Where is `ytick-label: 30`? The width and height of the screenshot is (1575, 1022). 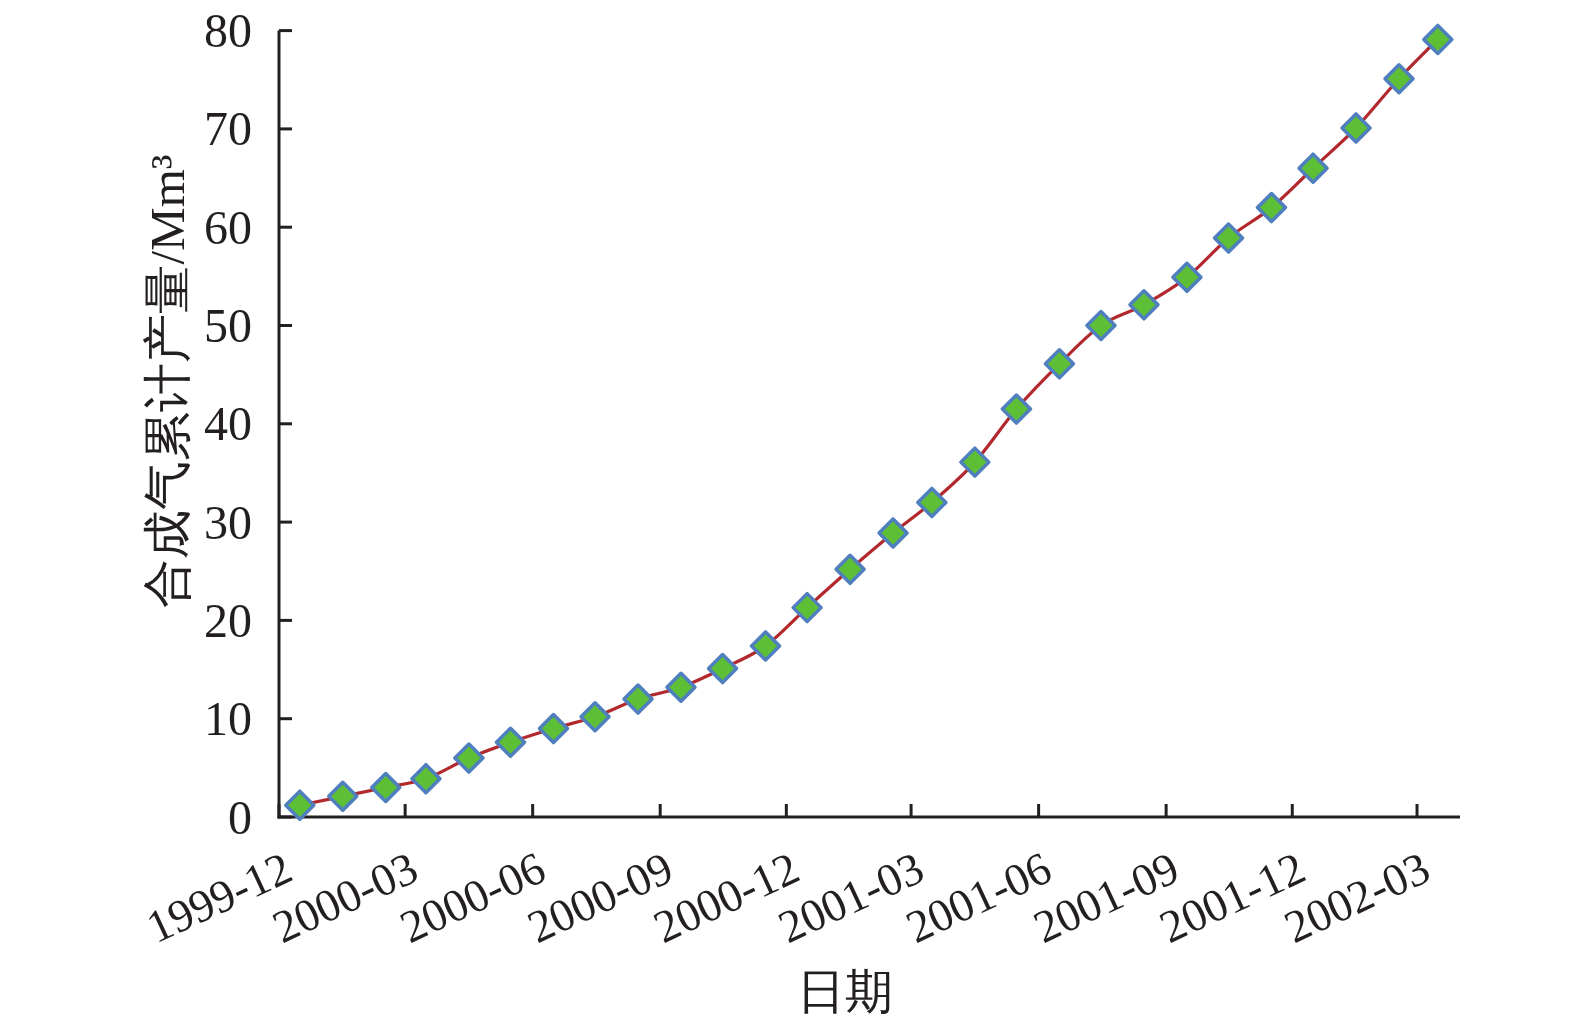
ytick-label: 30 is located at coordinates (228, 522).